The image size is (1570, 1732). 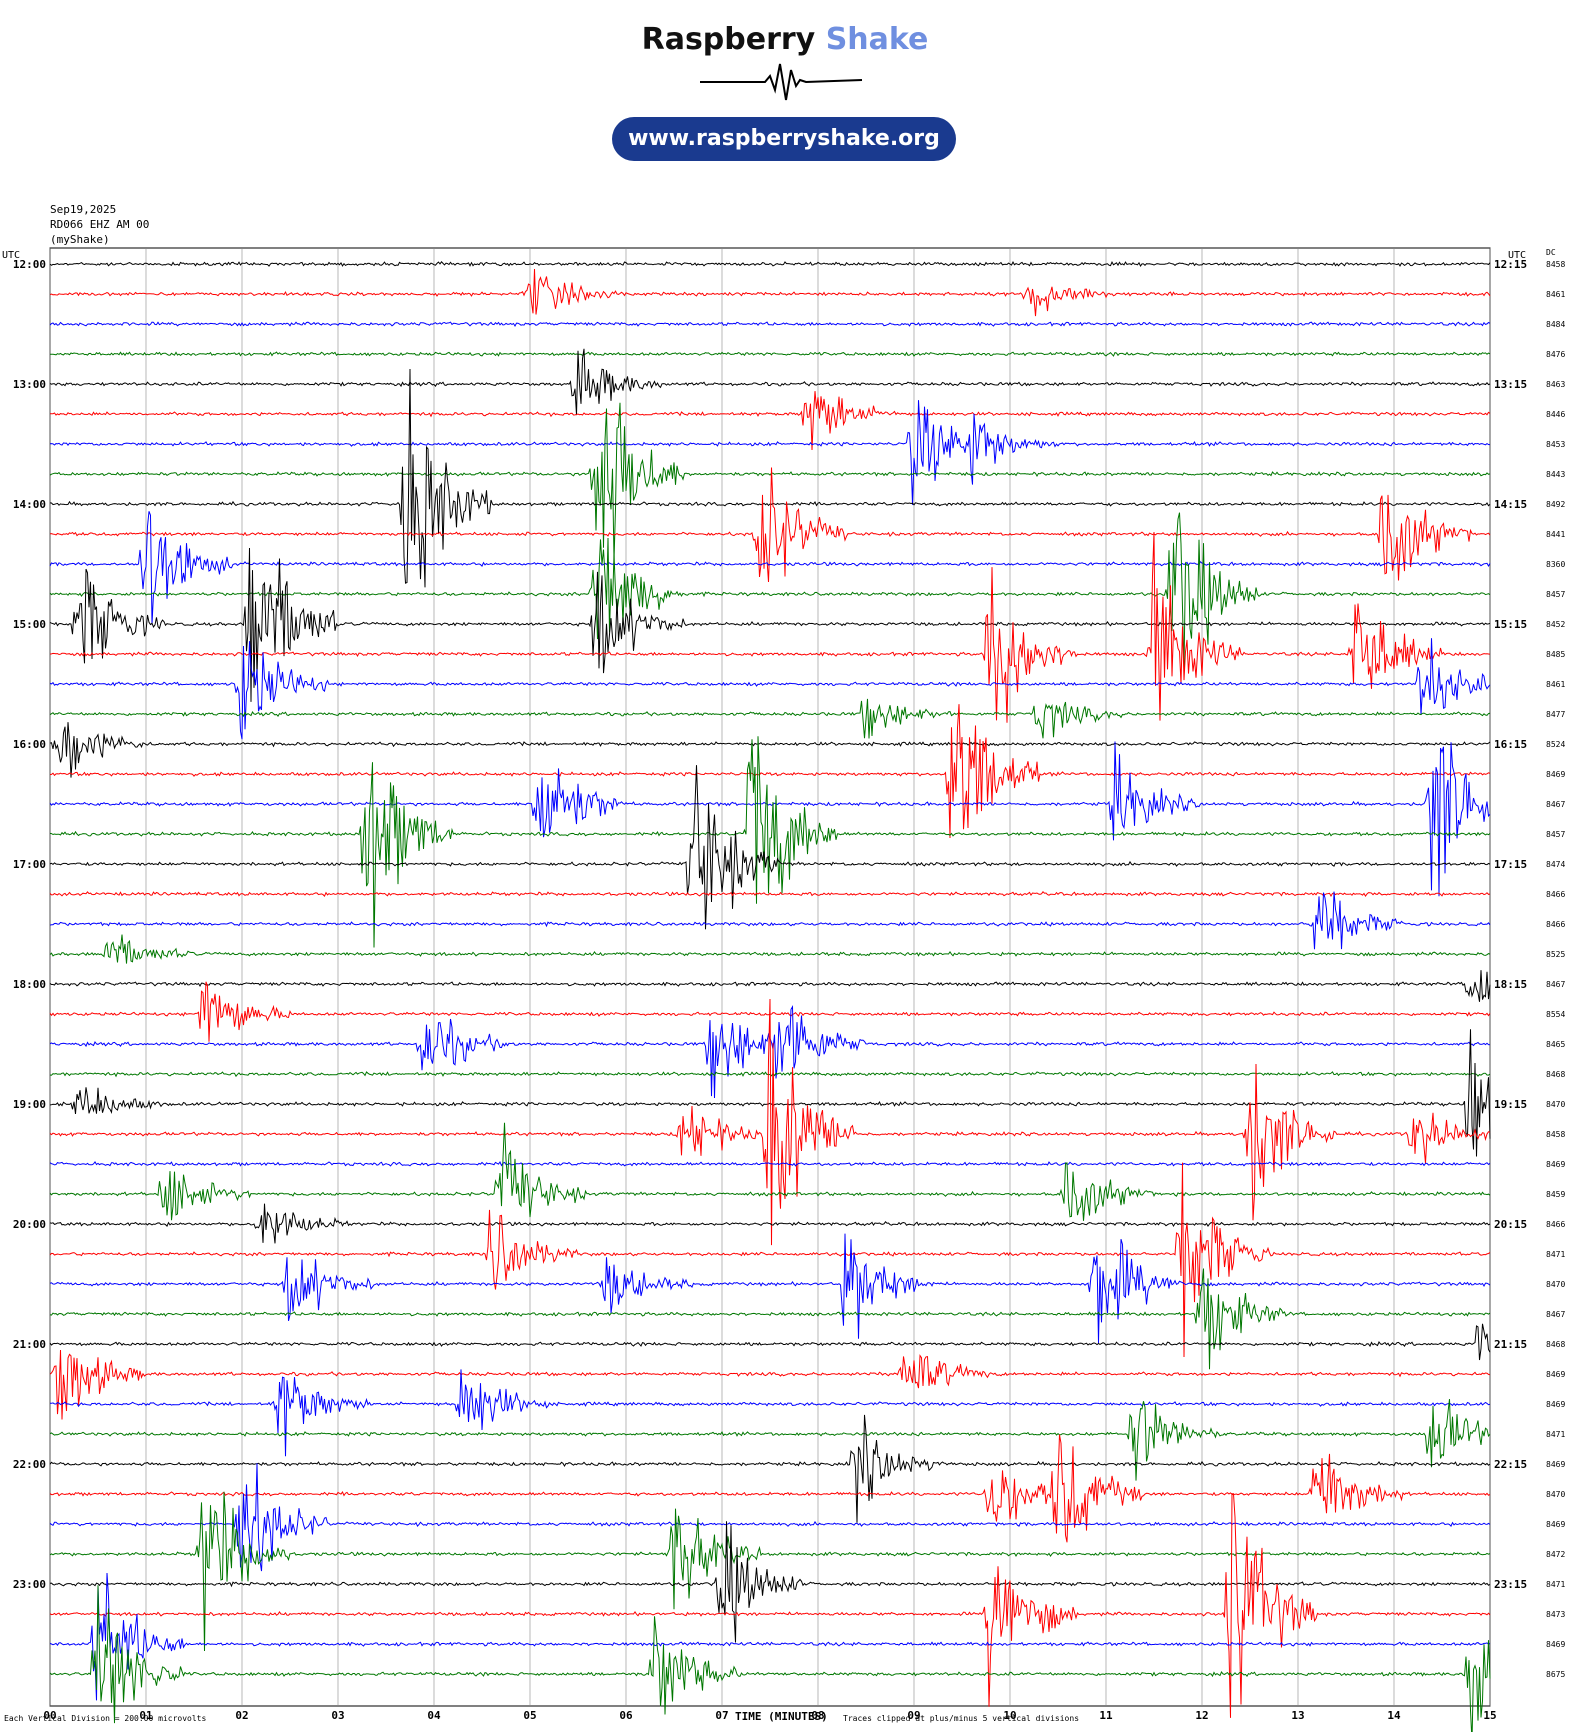 What do you see at coordinates (83, 209) in the screenshot?
I see `header-date: Sep19,2025` at bounding box center [83, 209].